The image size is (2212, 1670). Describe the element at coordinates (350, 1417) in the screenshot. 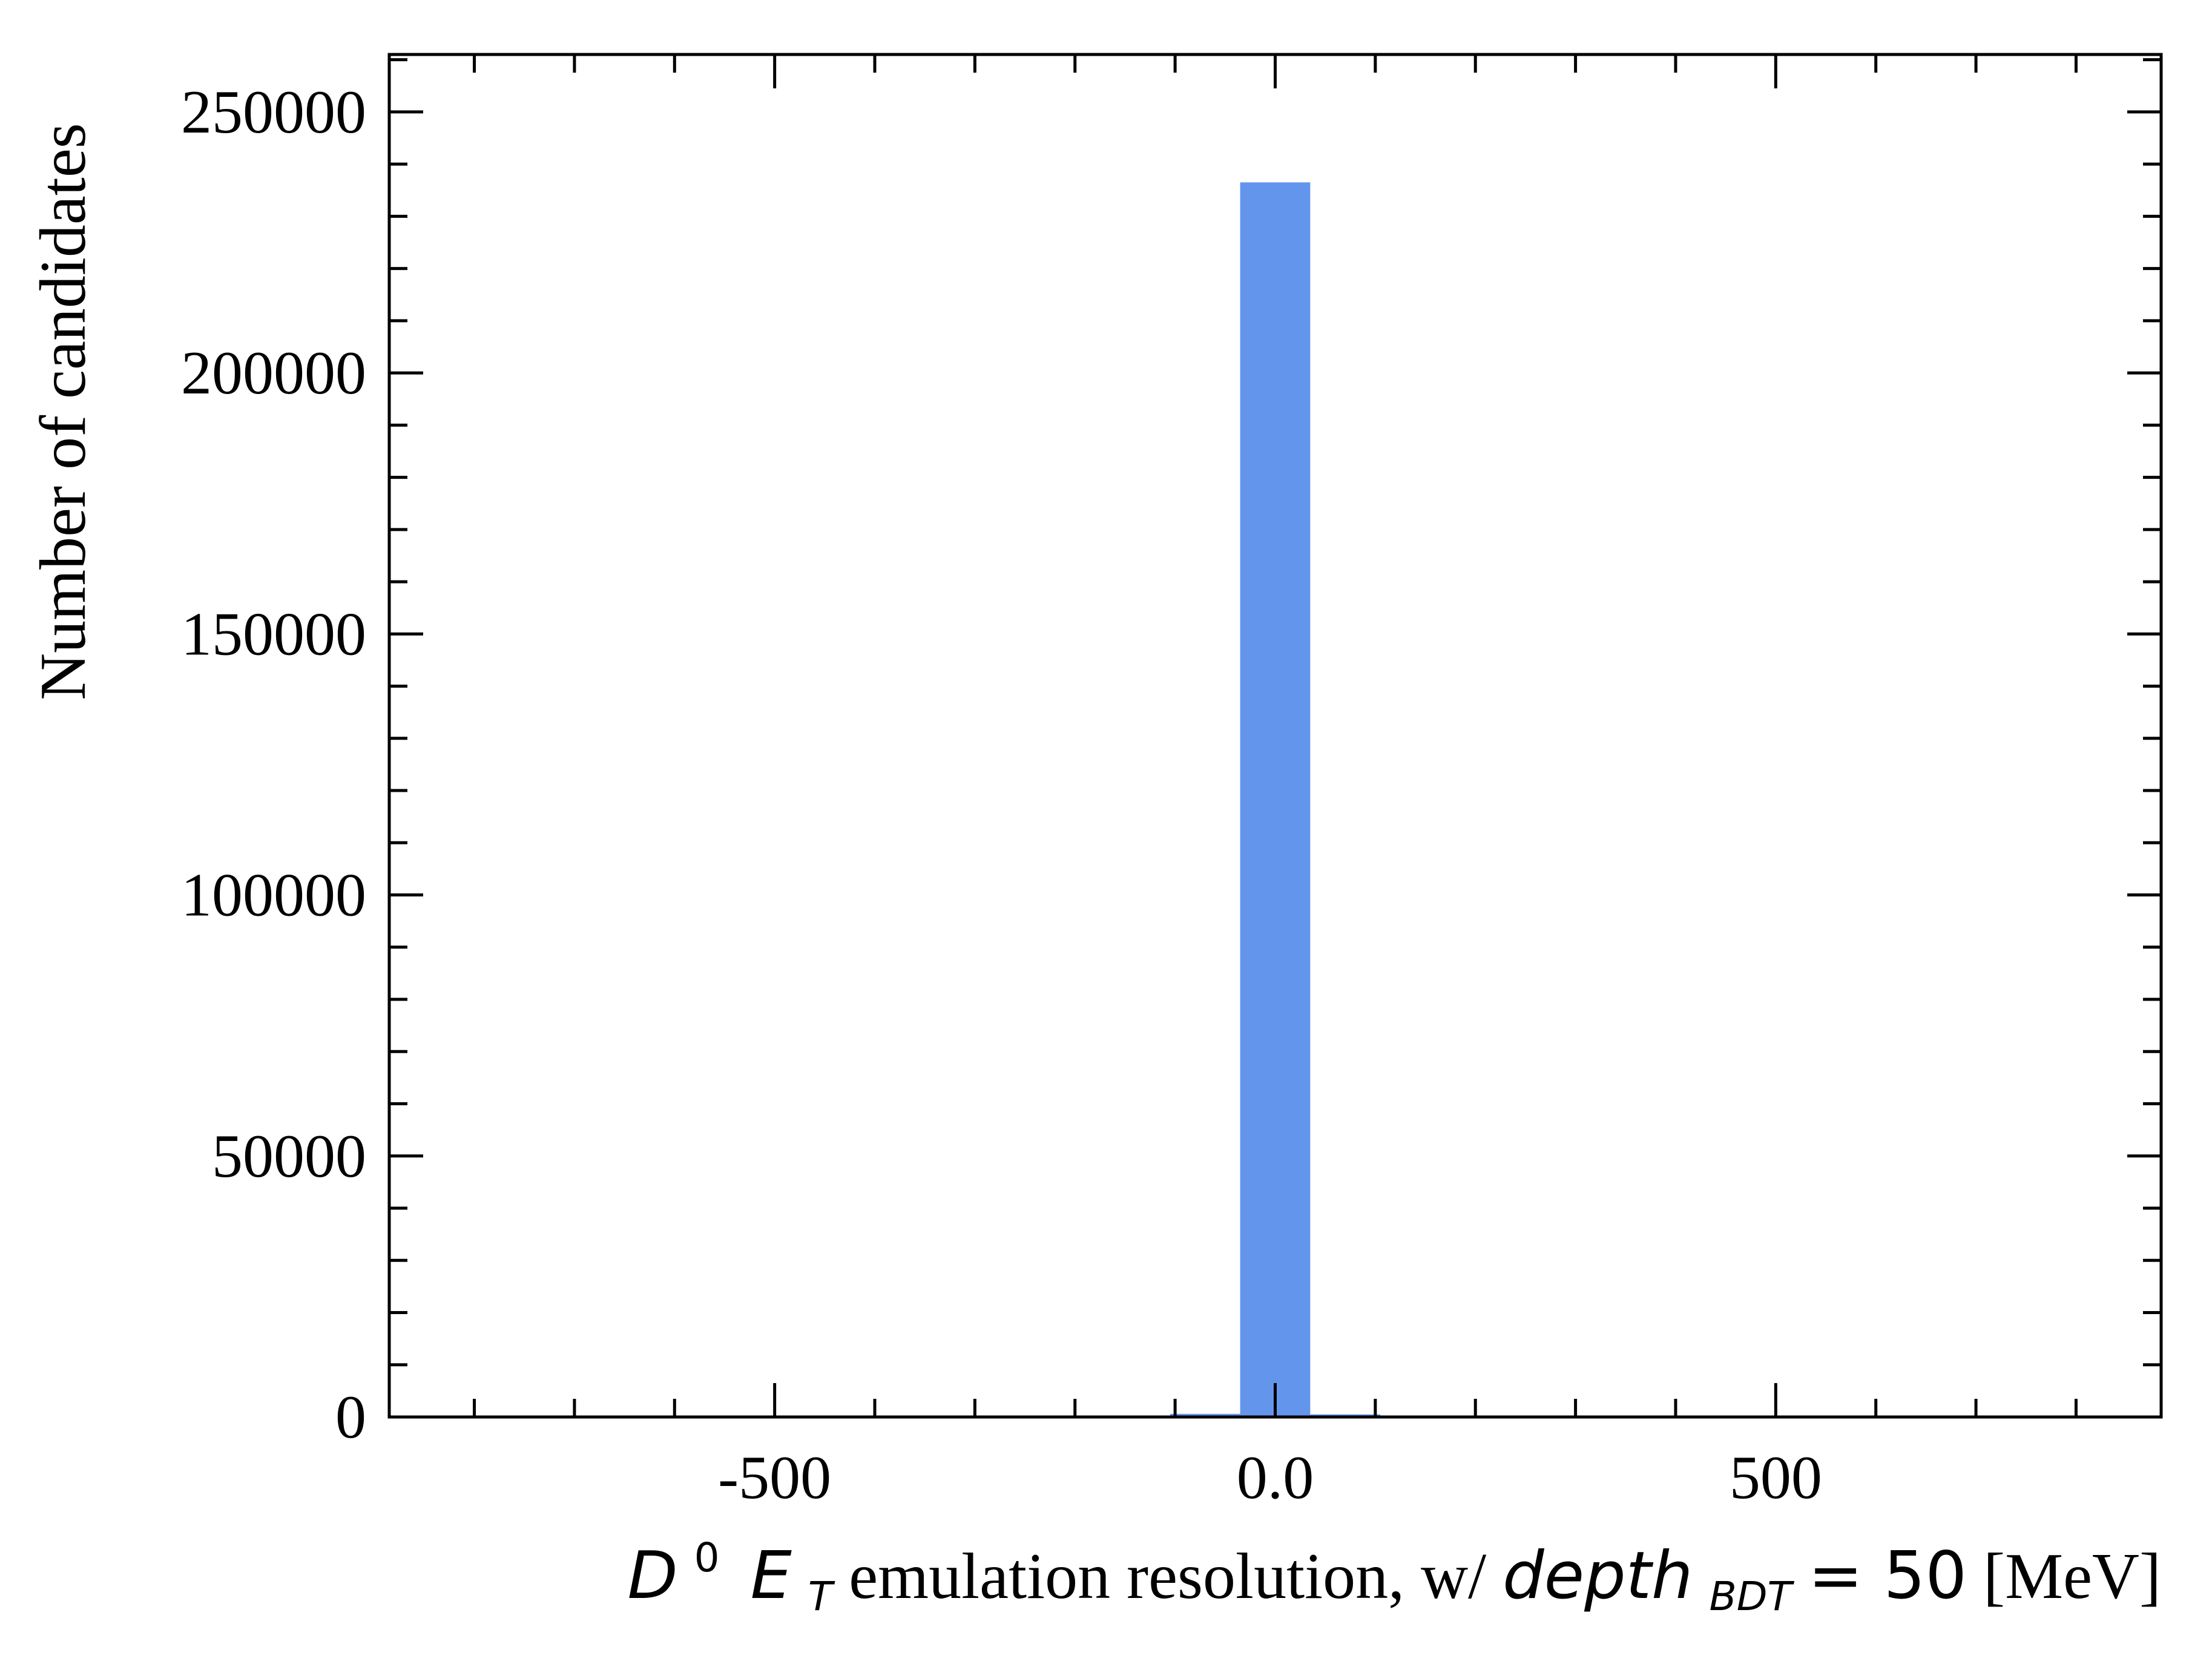

I see `y-tick-label: 0` at that location.